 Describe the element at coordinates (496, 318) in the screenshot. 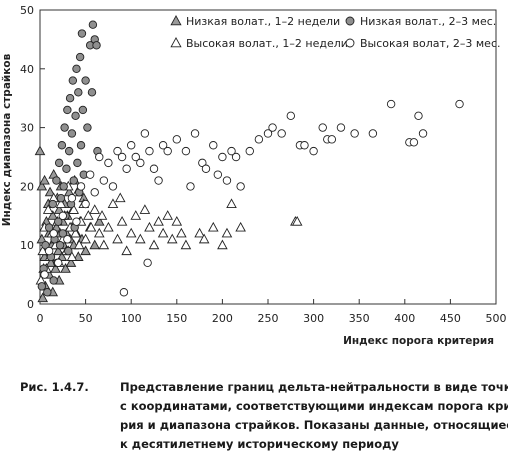

I see `x-tick-label: 500` at that location.